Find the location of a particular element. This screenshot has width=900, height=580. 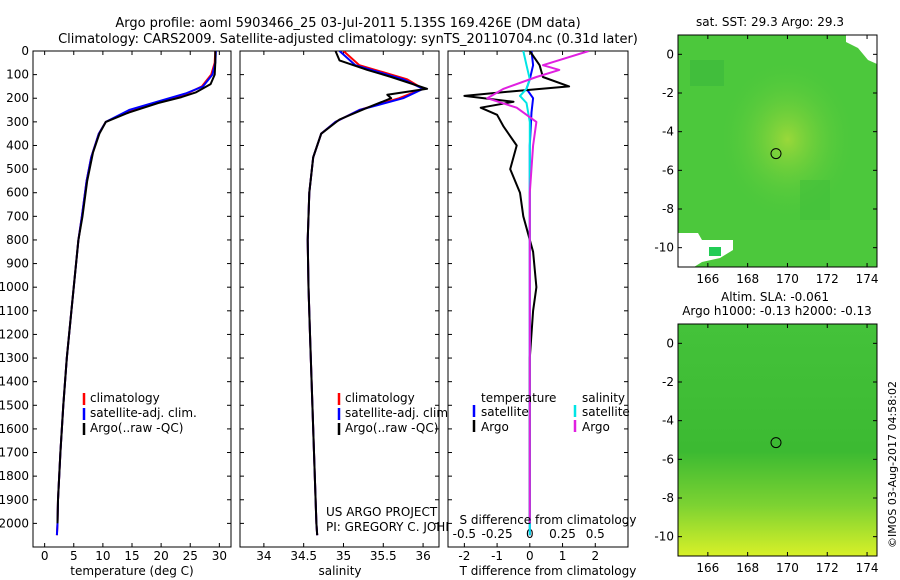

x-tick-label: -1 is located at coordinates (497, 556).